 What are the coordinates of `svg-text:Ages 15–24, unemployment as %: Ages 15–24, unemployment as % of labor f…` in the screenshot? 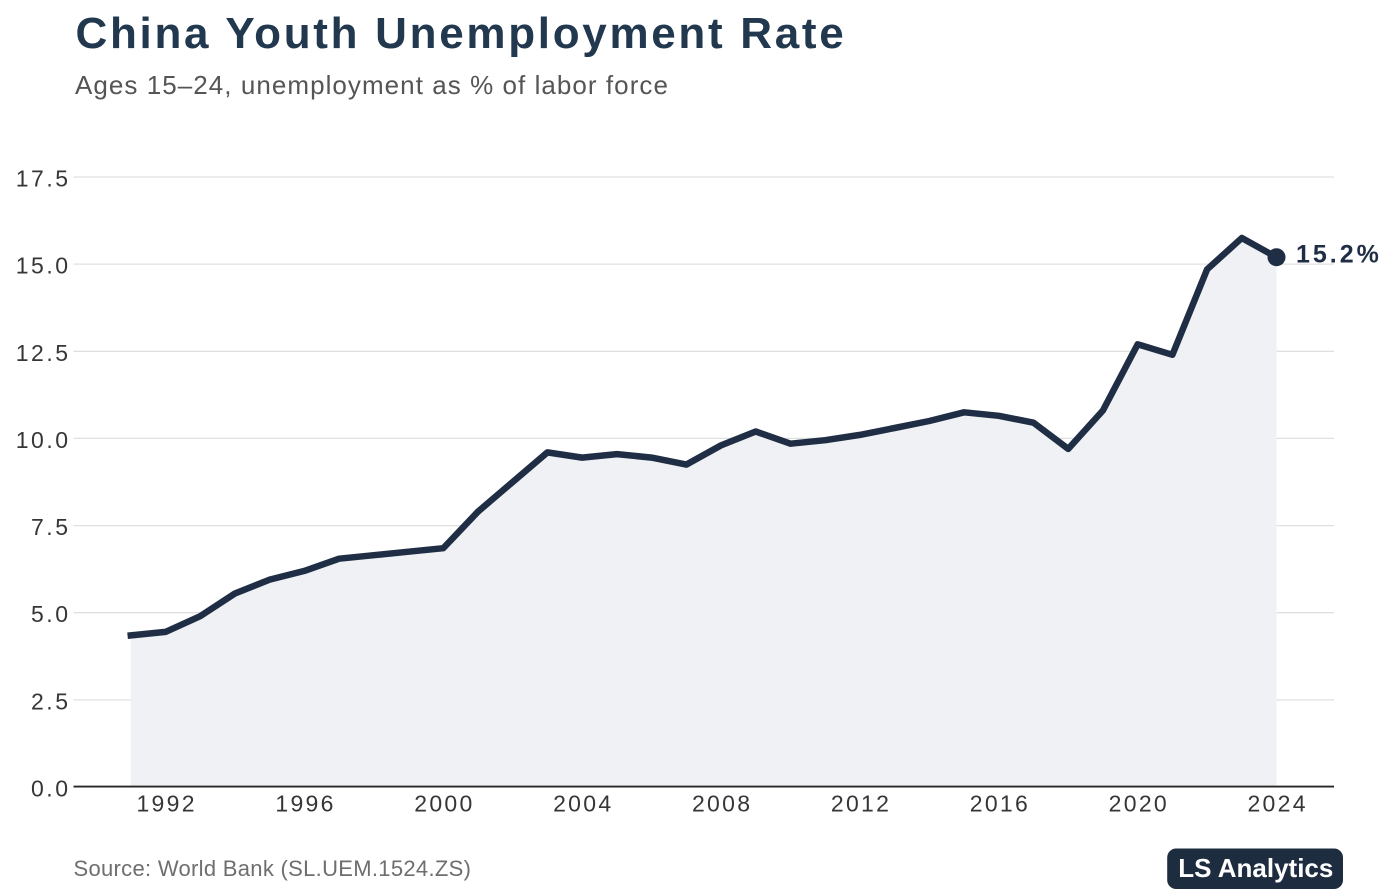 It's located at (372, 85).